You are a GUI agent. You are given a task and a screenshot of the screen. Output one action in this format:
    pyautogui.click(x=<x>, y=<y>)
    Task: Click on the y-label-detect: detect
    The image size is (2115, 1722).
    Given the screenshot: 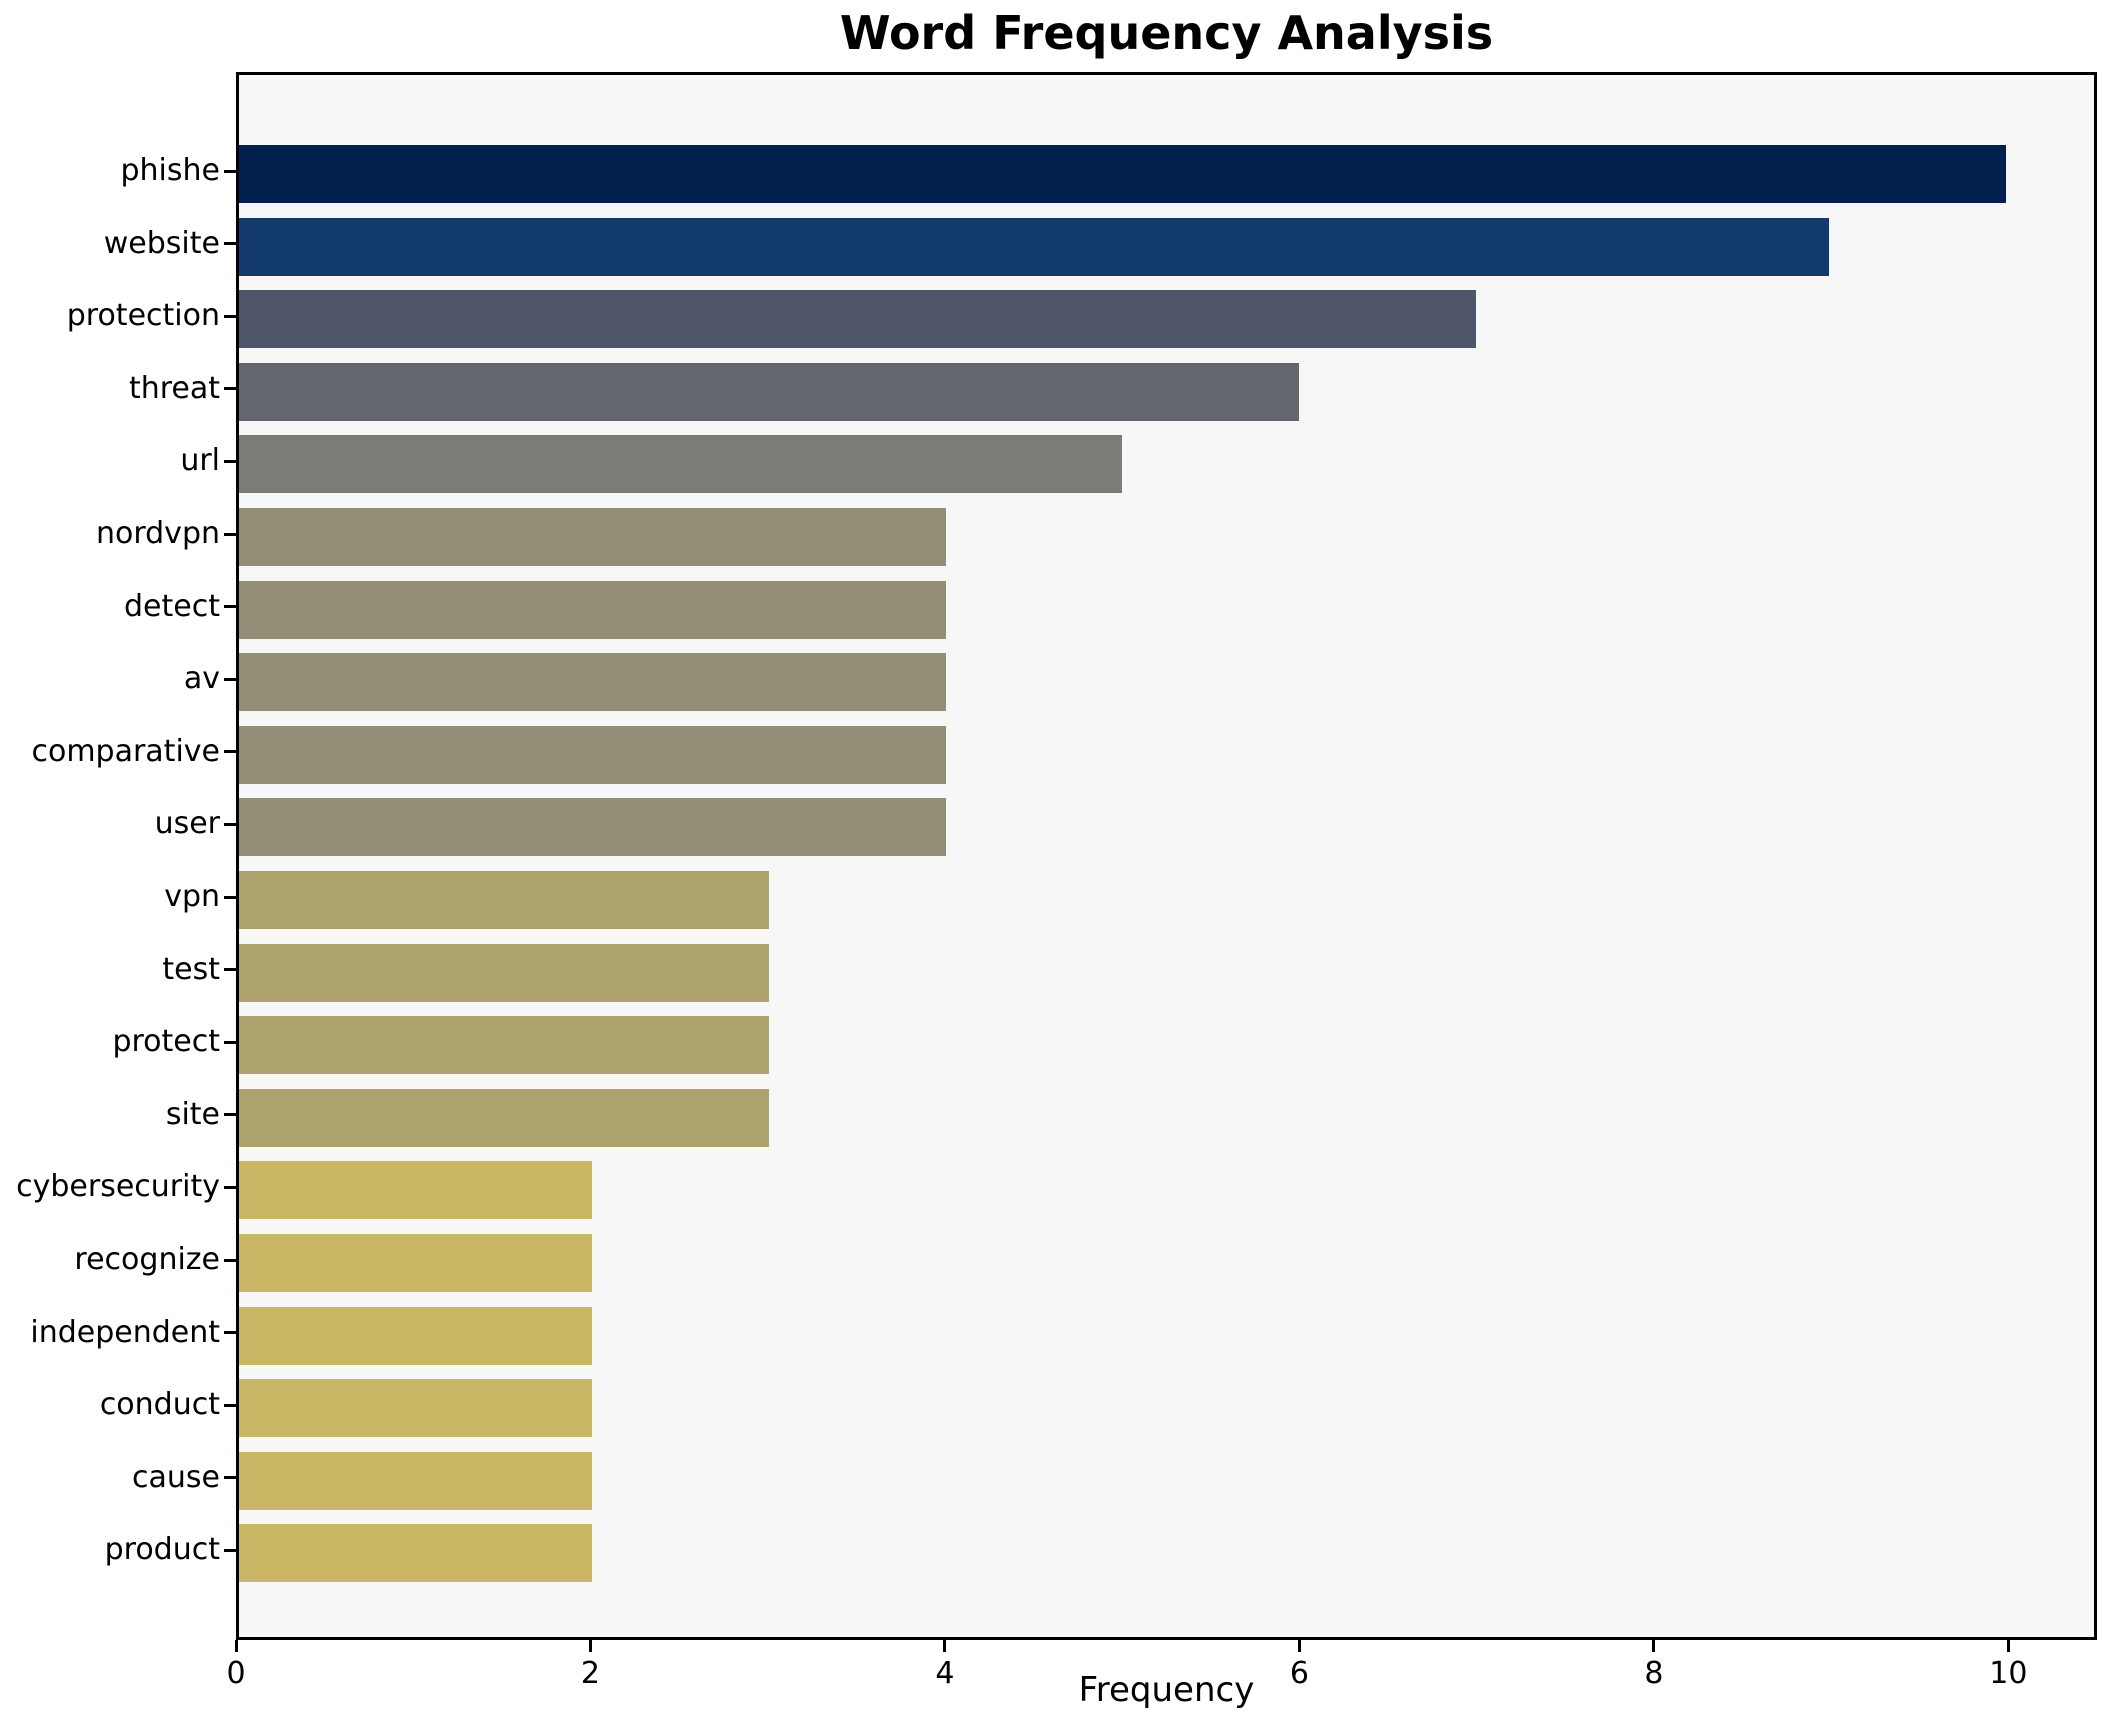 What is the action you would take?
    pyautogui.click(x=172, y=606)
    